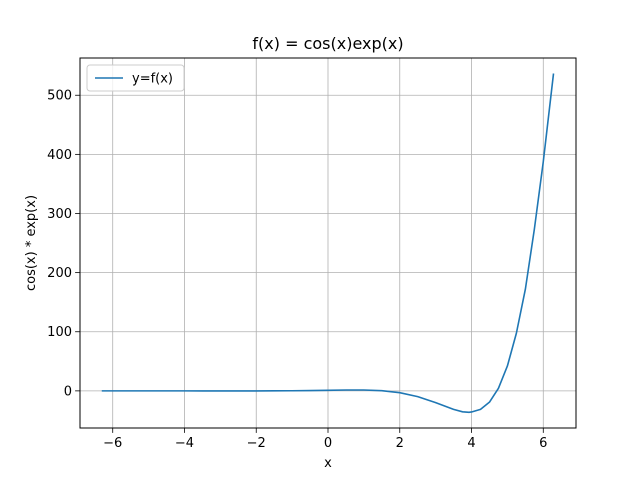 The image size is (640, 480). Describe the element at coordinates (59, 273) in the screenshot. I see `y-tick-label: 200` at that location.